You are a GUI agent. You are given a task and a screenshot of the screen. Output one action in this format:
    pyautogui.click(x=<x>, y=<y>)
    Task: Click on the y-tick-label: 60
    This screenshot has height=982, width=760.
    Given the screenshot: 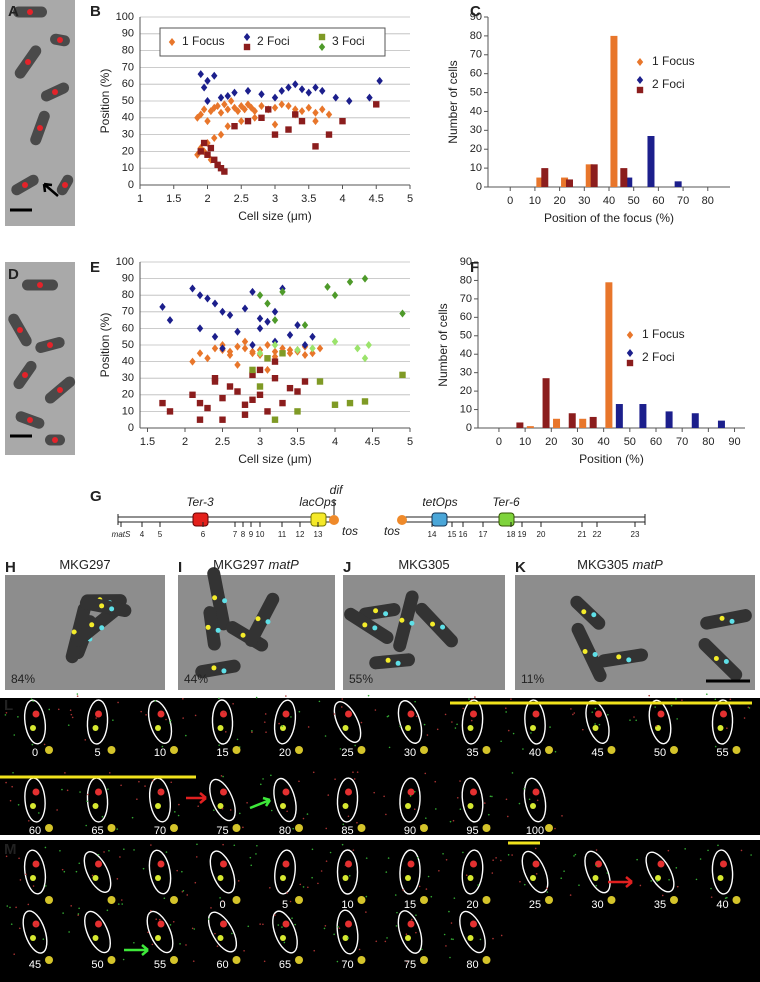 What is the action you would take?
    pyautogui.click(x=466, y=317)
    